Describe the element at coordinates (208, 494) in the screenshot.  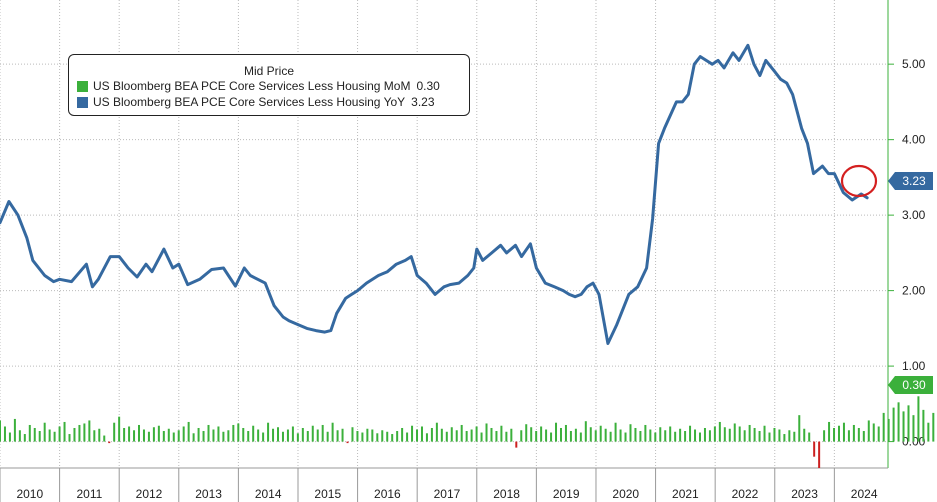
I see `x-tick-label: 2013` at that location.